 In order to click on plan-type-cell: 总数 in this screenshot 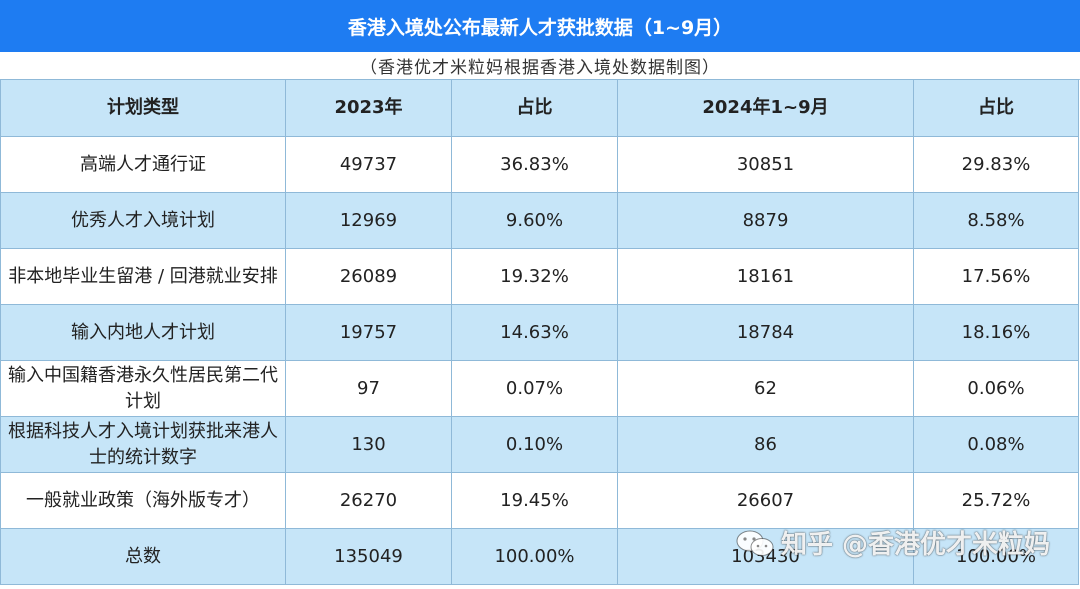, I will do `click(143, 556)`.